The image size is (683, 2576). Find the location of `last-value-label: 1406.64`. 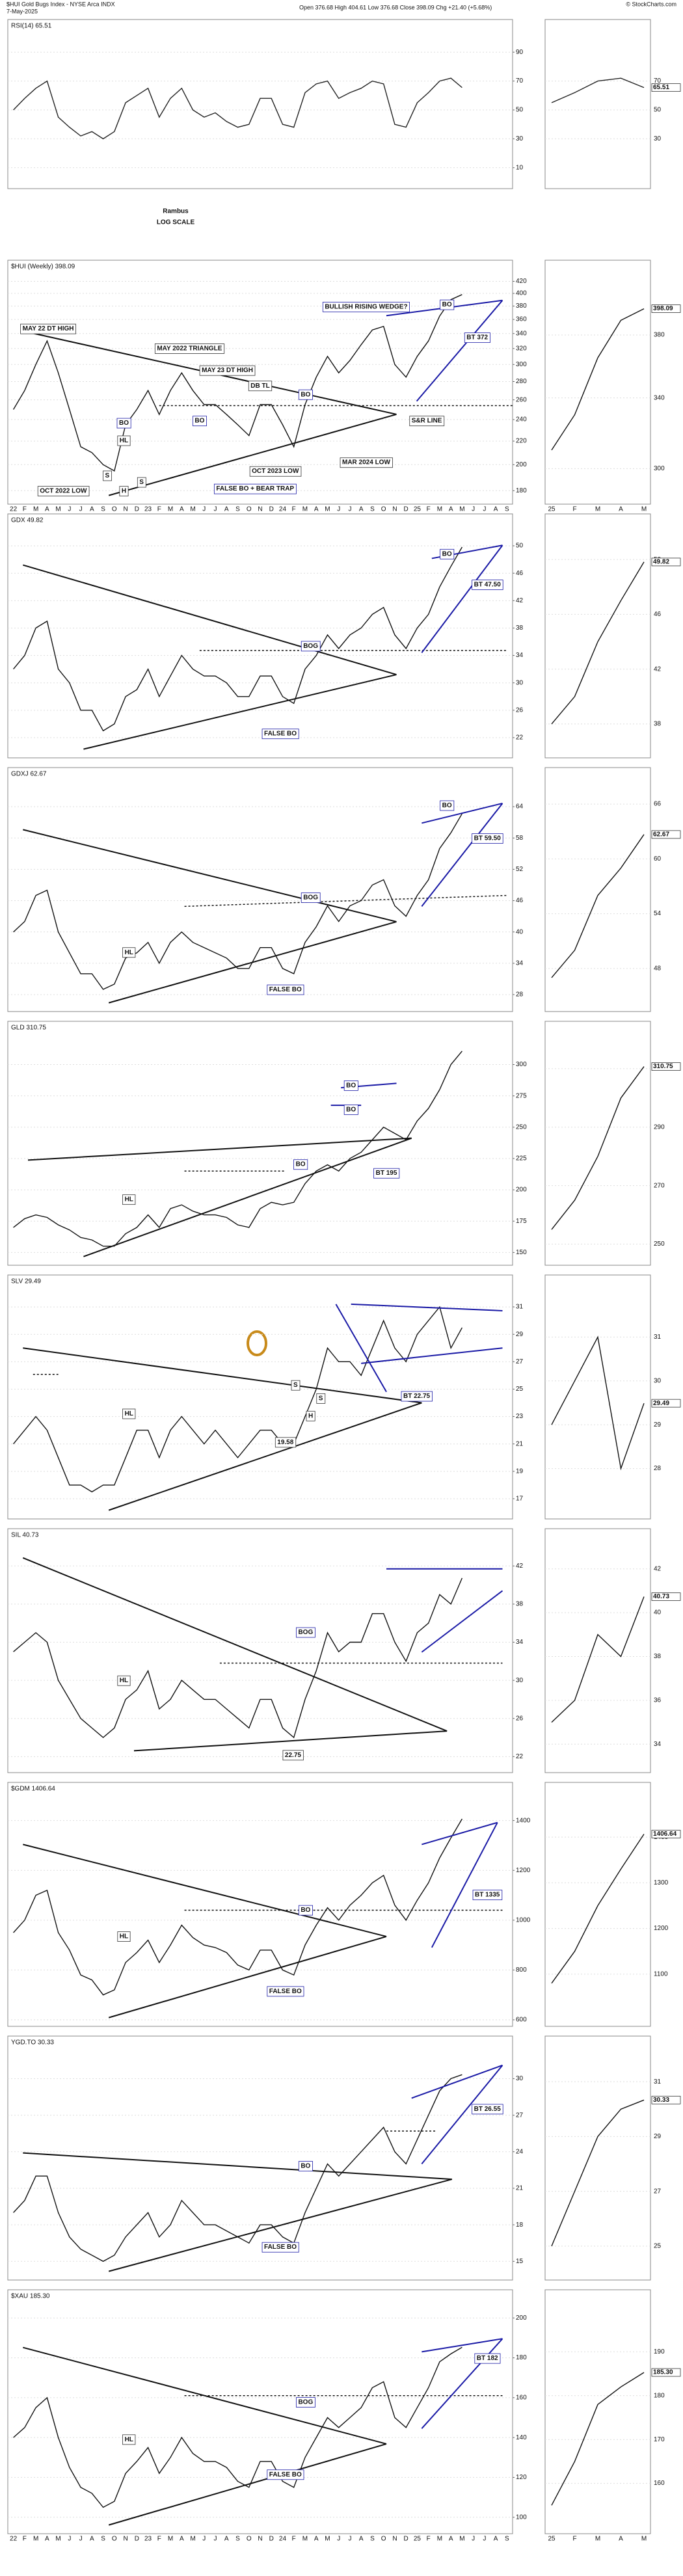

last-value-label: 1406.64 is located at coordinates (665, 1834).